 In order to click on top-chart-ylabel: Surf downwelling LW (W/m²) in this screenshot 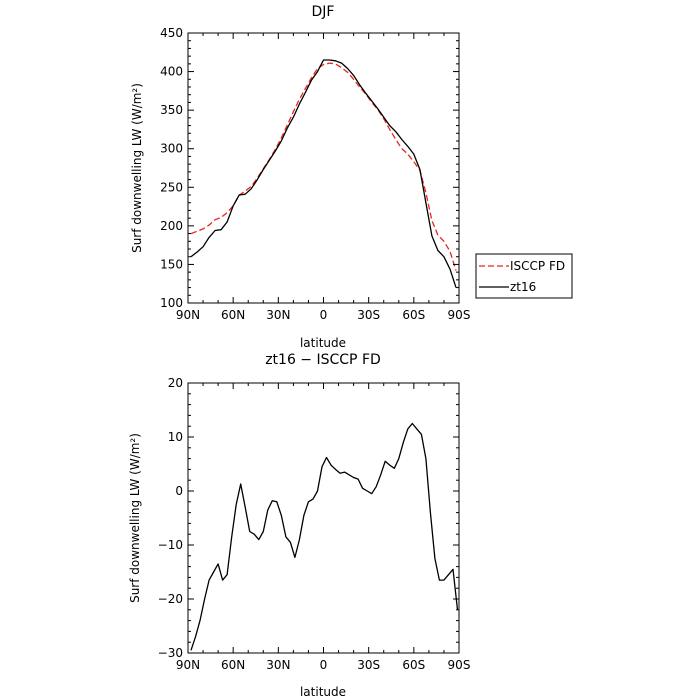, I will do `click(137, 168)`.